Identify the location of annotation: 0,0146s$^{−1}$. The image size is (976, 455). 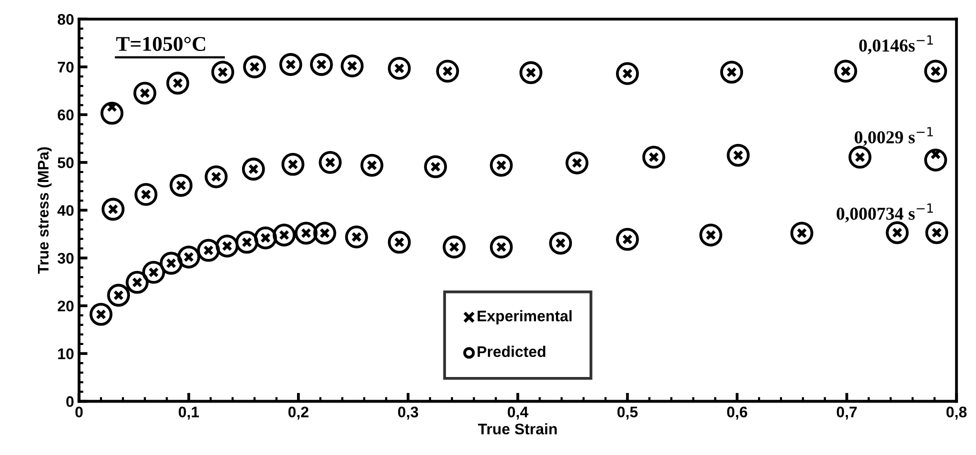
(896, 44).